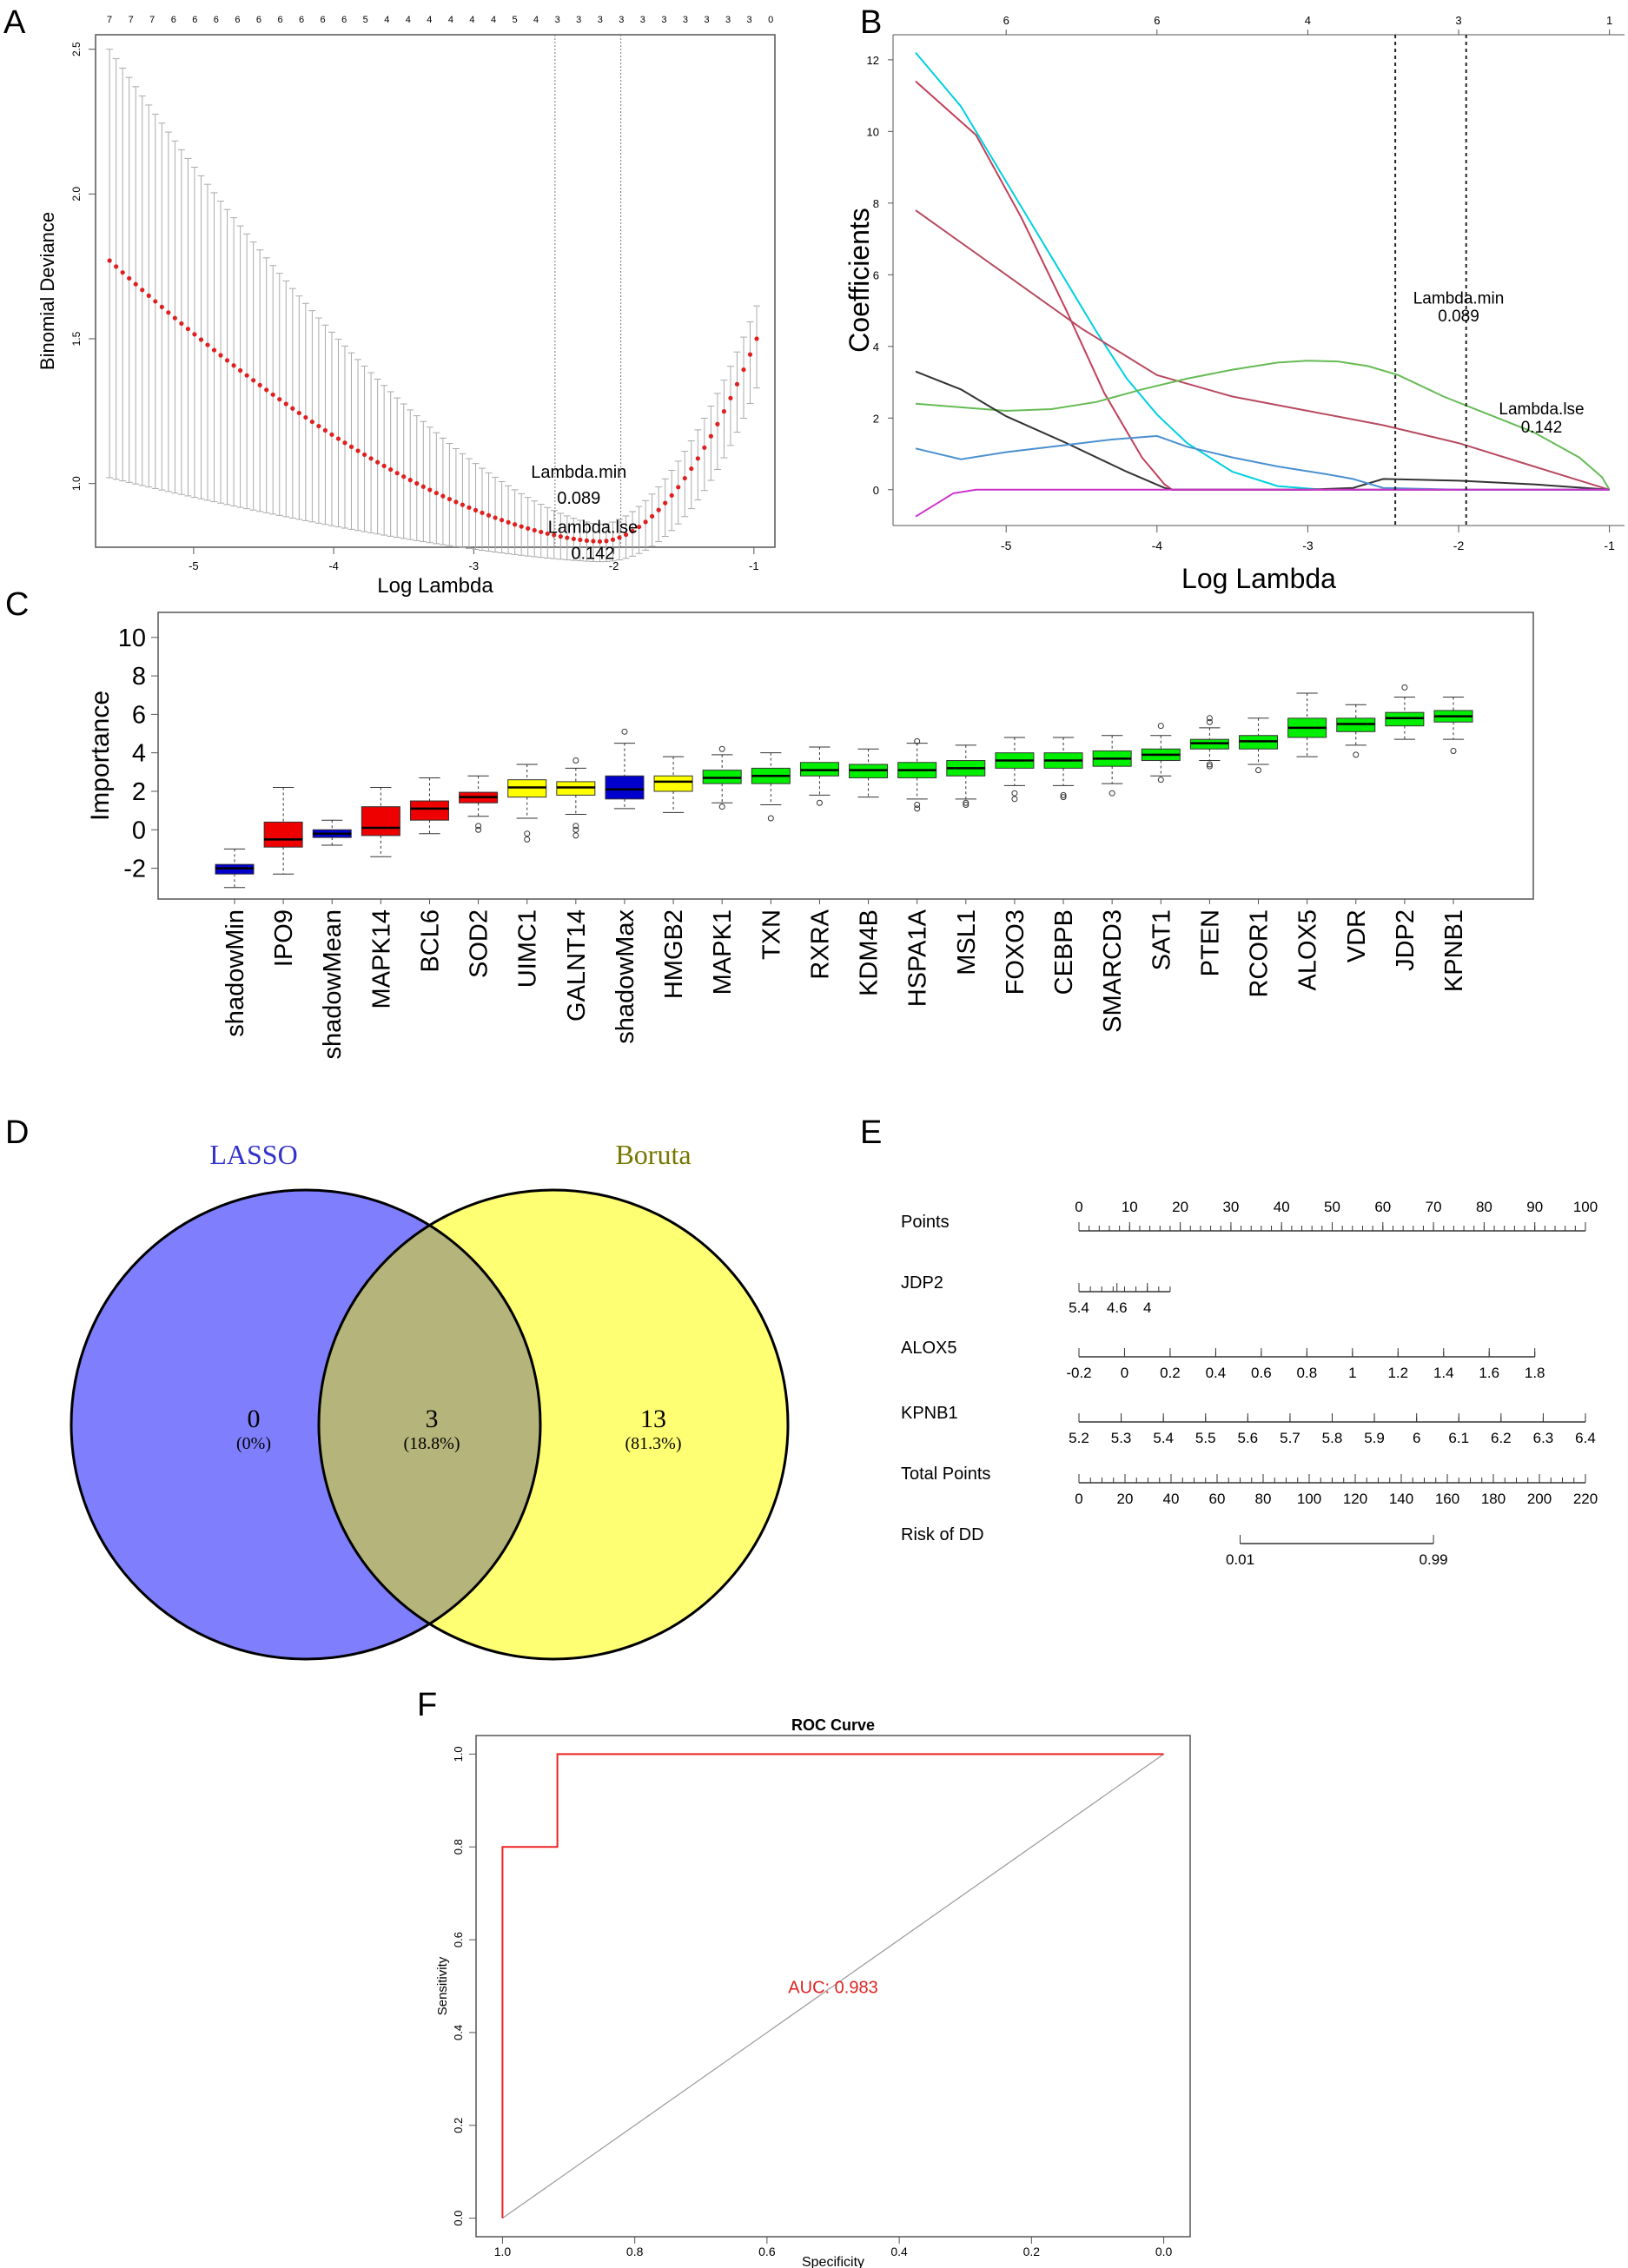  I want to click on nomogram-tick-label: 180, so click(1493, 1499).